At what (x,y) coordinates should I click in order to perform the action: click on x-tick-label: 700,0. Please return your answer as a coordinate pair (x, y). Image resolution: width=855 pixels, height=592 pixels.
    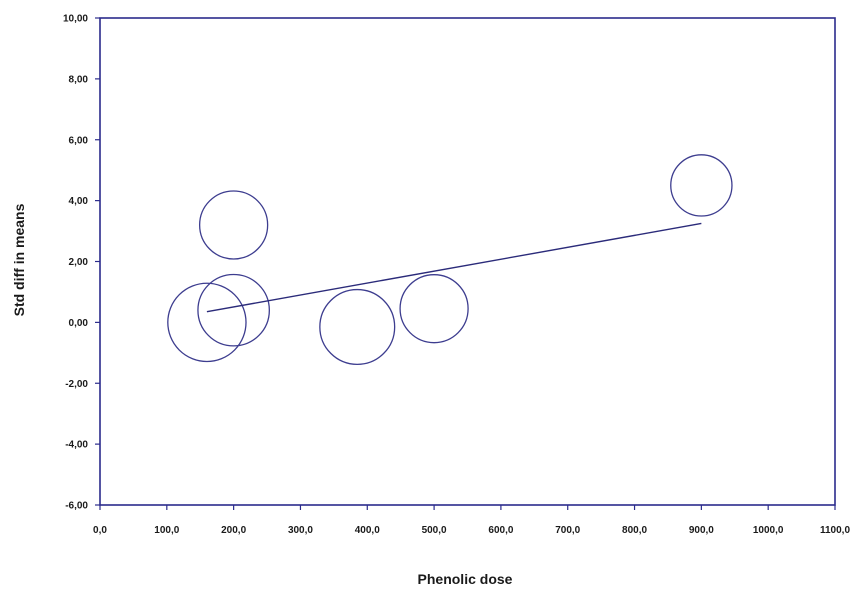
    Looking at the image, I should click on (567, 530).